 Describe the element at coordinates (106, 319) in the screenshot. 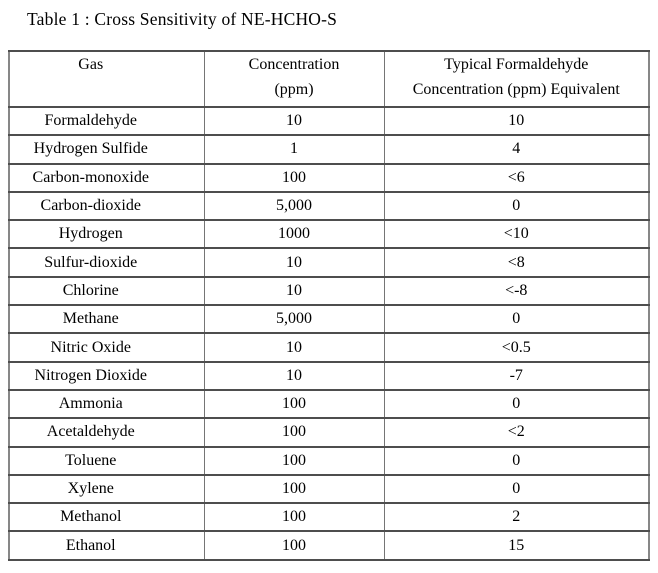

I see `gas-cell: Methane` at that location.